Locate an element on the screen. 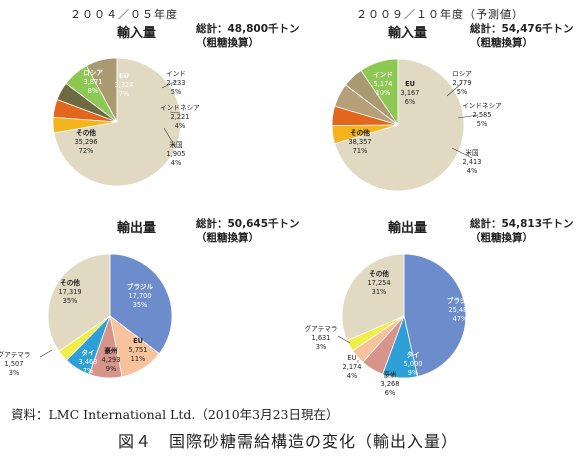  slice-label-value: 25,486 is located at coordinates (459, 310).